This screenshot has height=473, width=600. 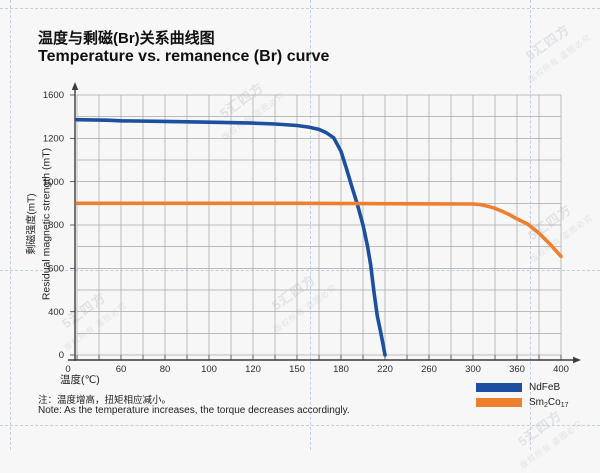 I want to click on legend-label-smco: Sm2Co17, so click(x=549, y=402).